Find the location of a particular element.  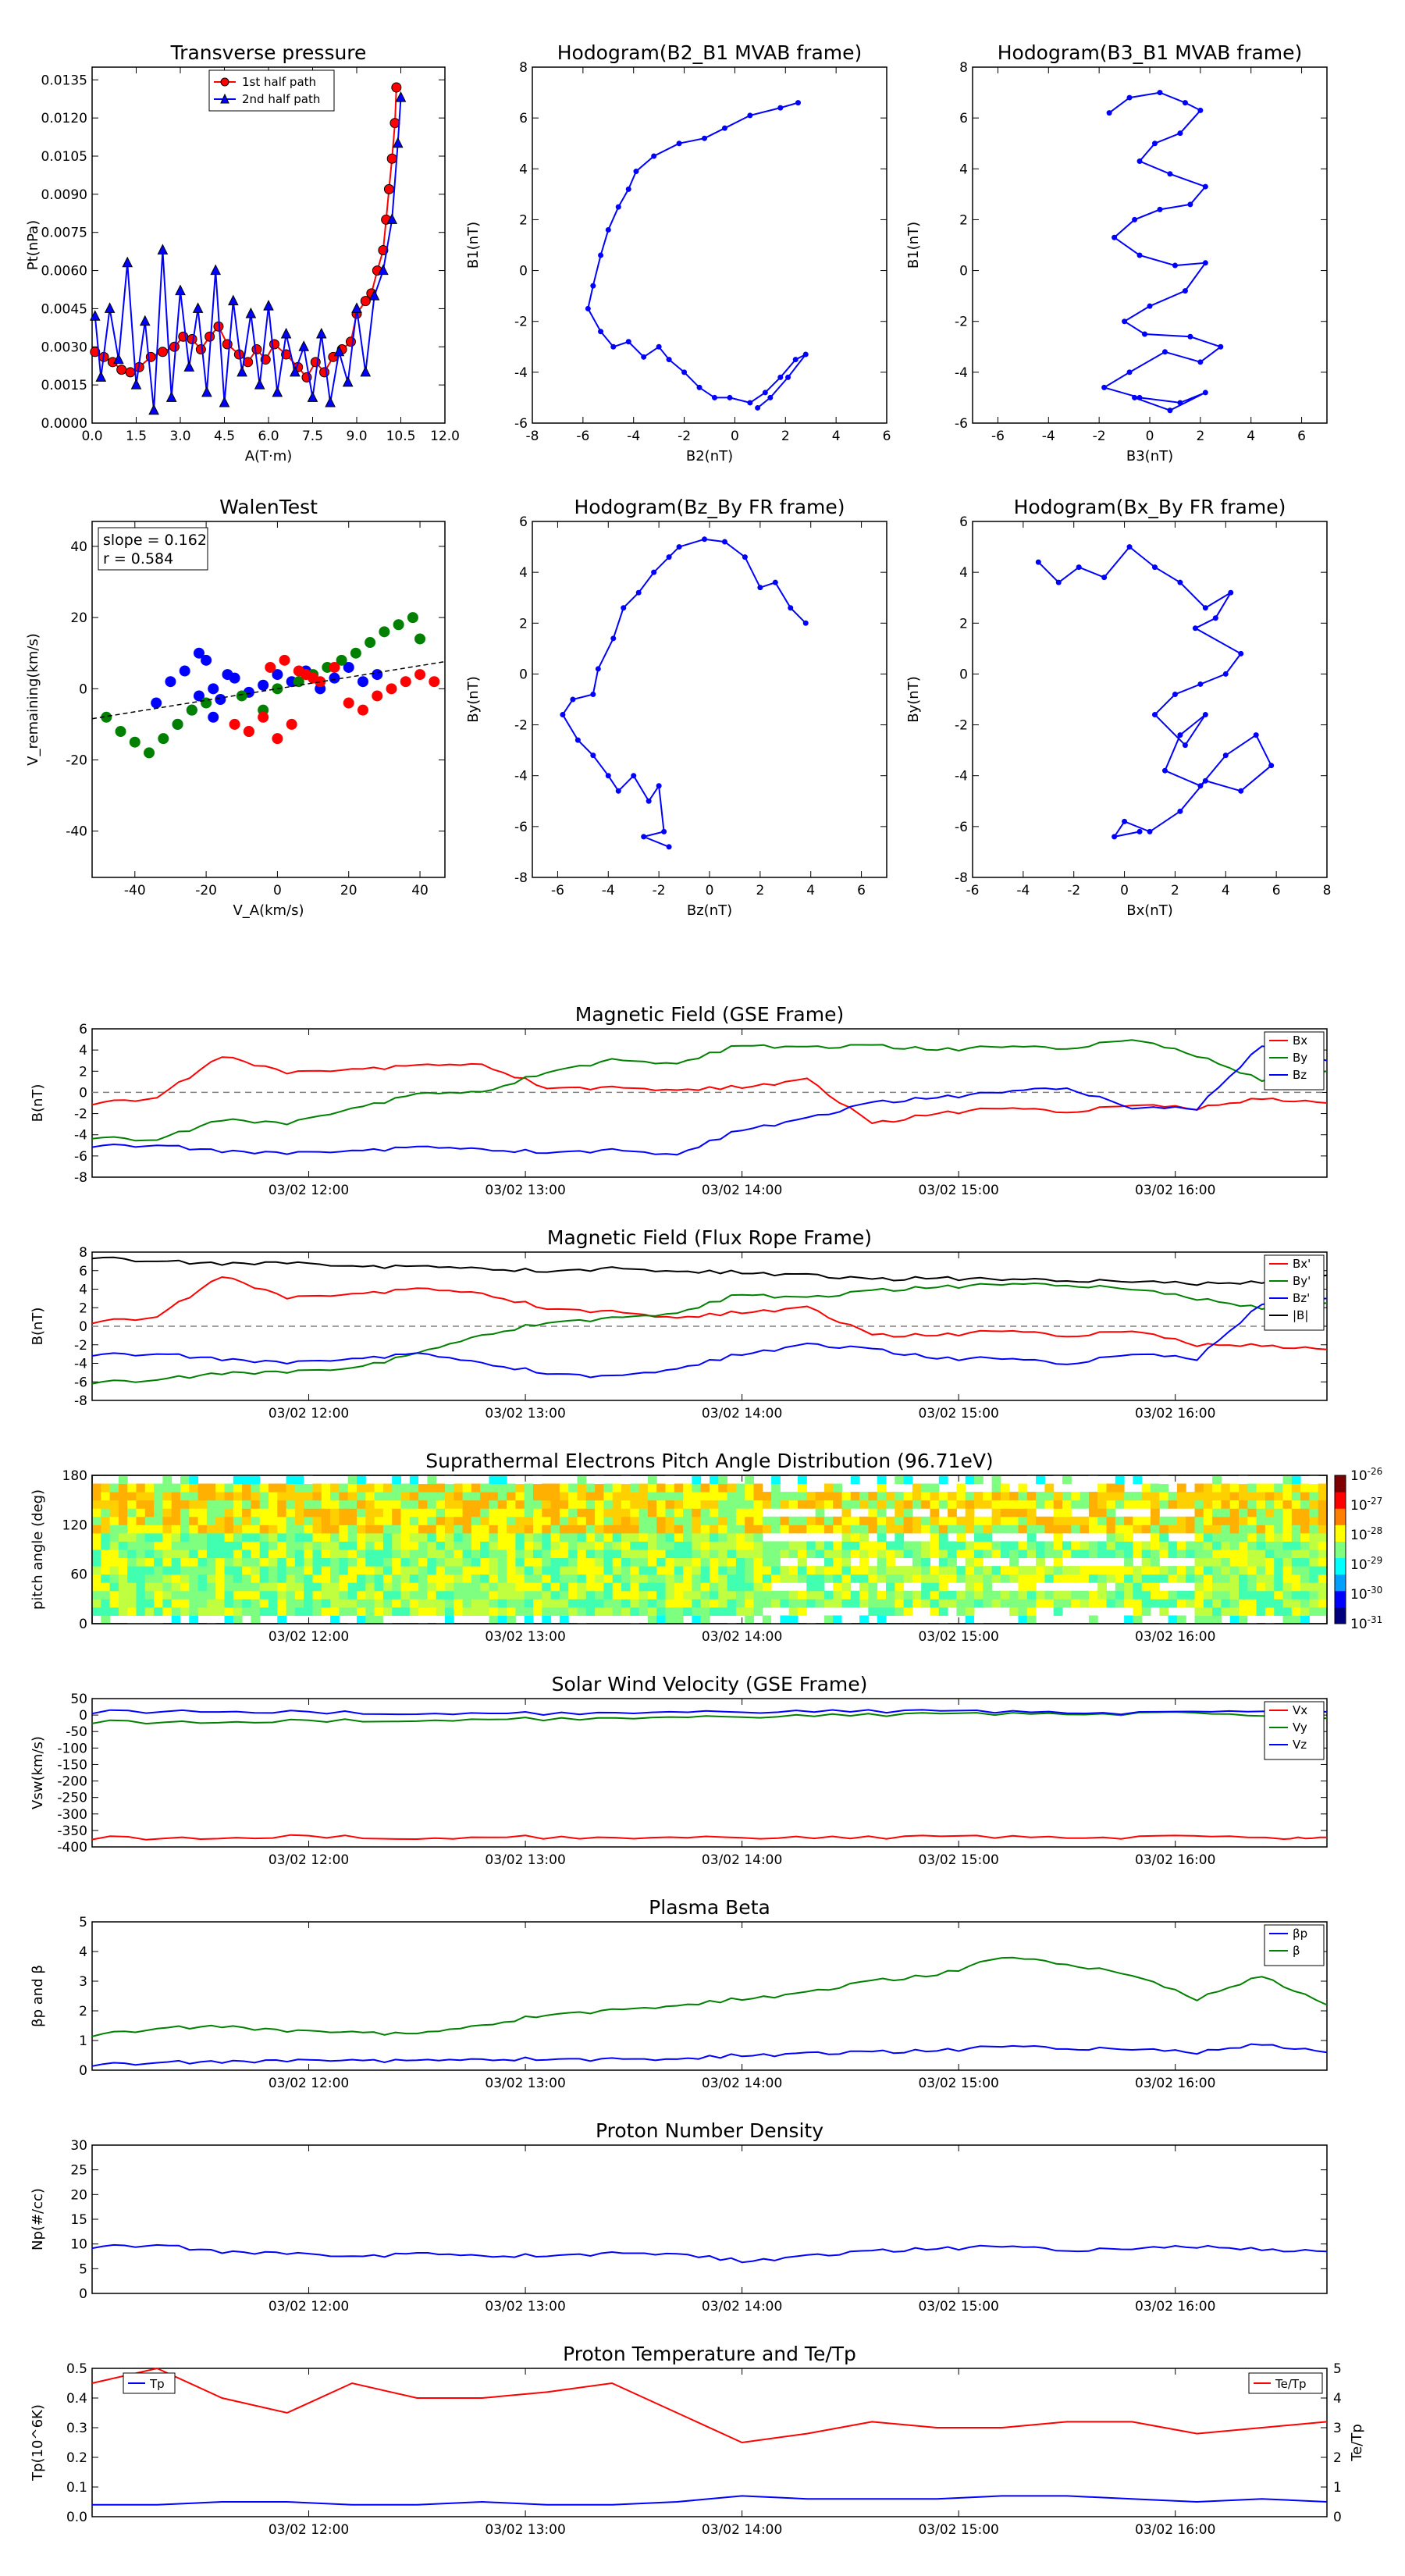

x-tick-label: 03/02 15:00 is located at coordinates (958, 1860).